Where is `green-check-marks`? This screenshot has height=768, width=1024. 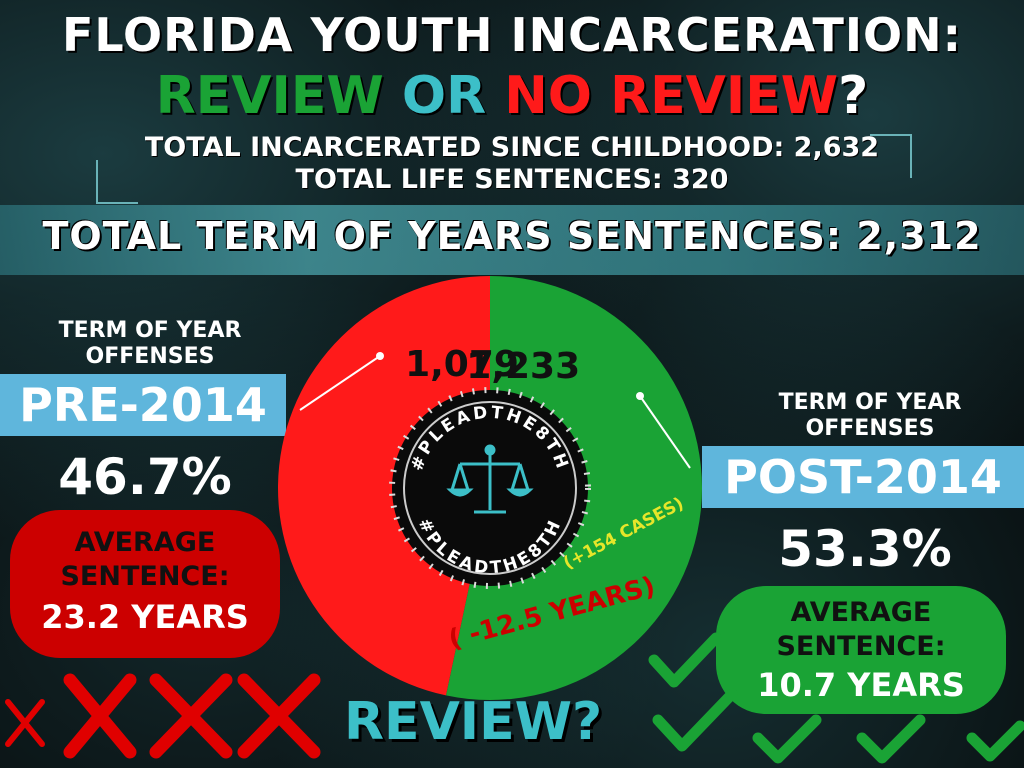
green-check-marks is located at coordinates (836, 698).